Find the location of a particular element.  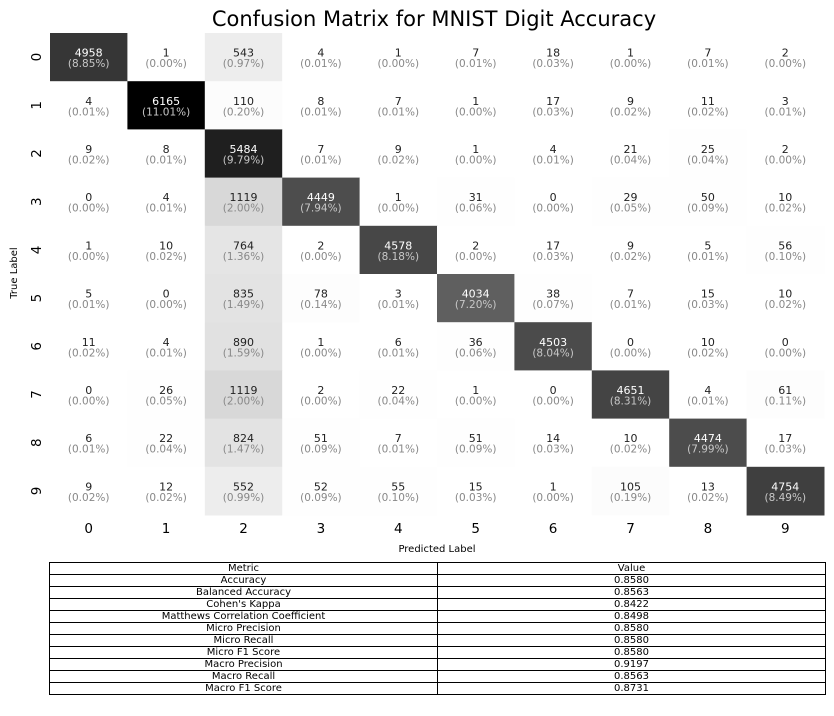

cell-count-label: 15 is located at coordinates (476, 486).